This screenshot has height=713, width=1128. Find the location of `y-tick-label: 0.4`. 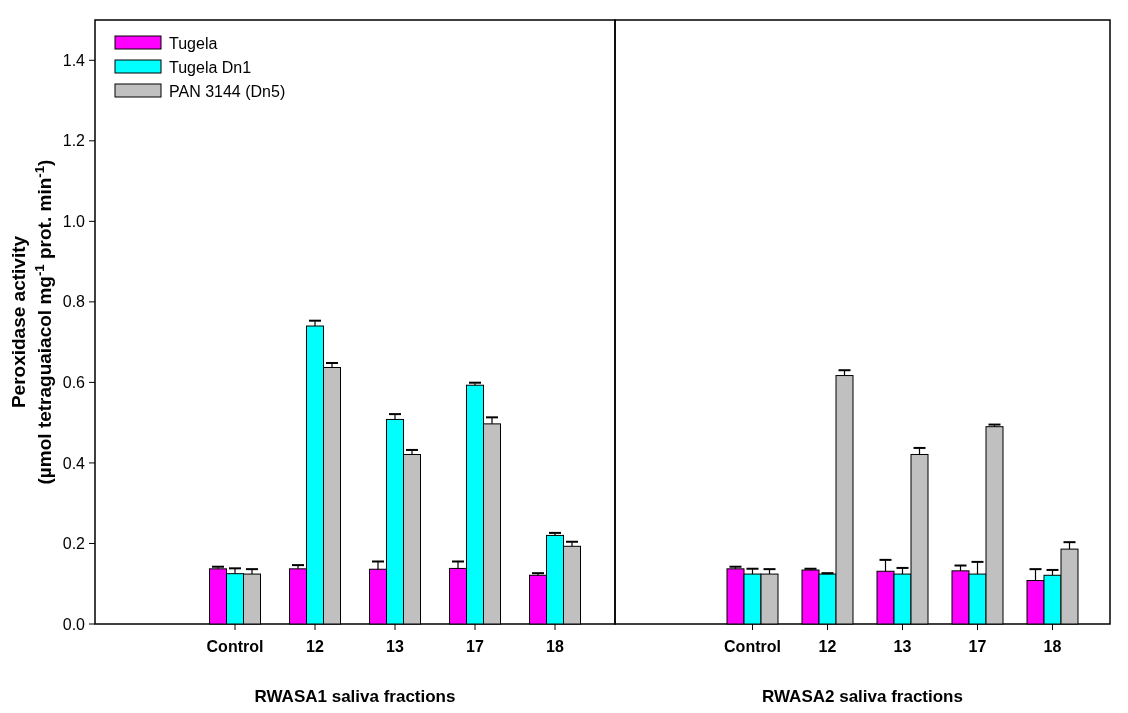

y-tick-label: 0.4 is located at coordinates (74, 463).